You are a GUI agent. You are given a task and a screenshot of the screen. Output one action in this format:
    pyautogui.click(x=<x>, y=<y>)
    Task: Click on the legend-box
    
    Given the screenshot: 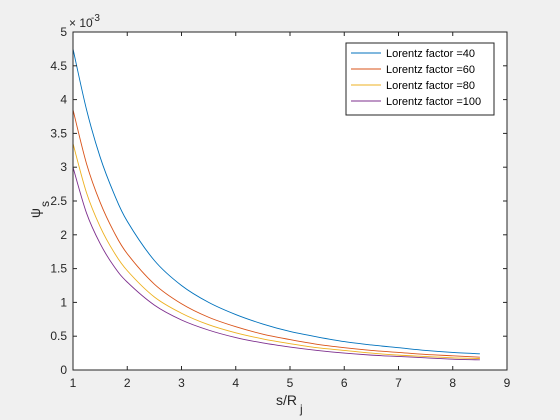 What is the action you would take?
    pyautogui.click(x=420, y=79)
    